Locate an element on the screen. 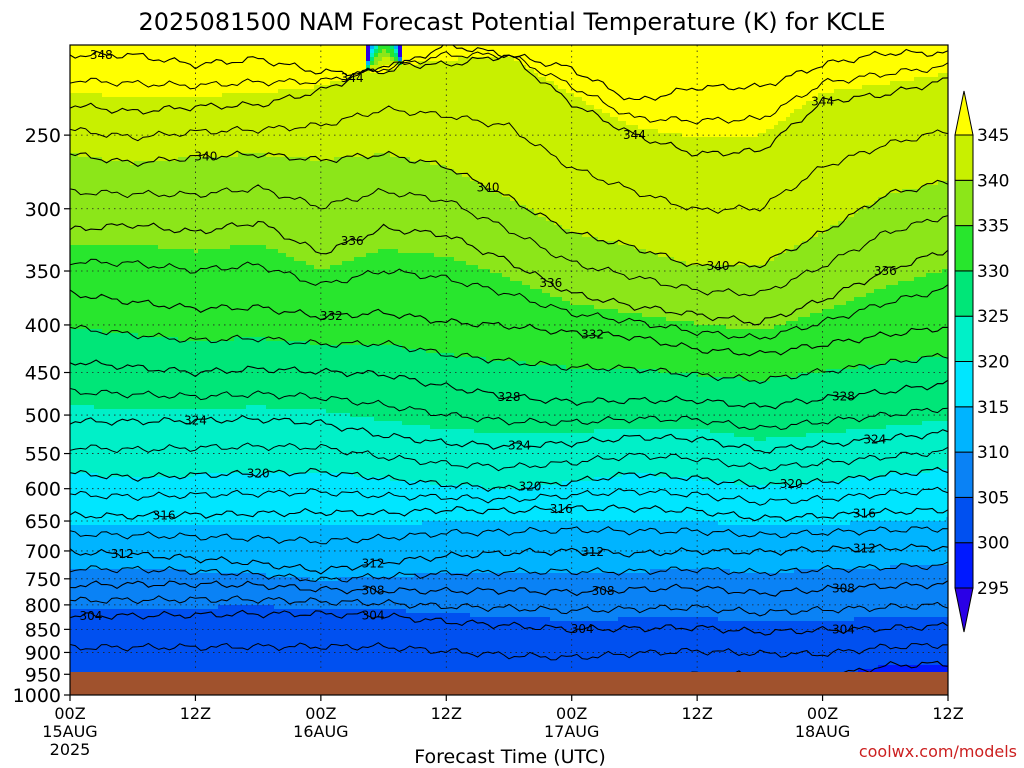  y-tick-label: 300 is located at coordinates (43, 210).